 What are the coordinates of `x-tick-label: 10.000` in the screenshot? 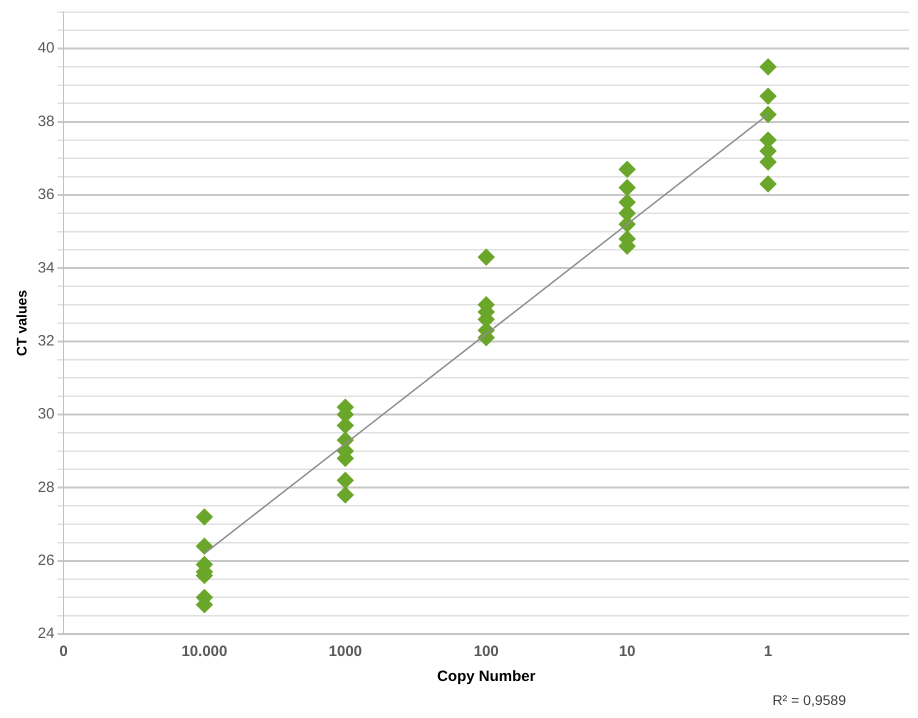 It's located at (204, 651).